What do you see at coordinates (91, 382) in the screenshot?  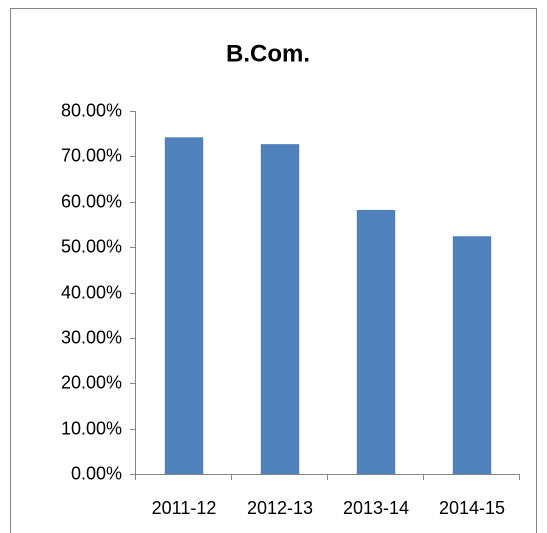 I see `y-tick-label: 20.00%` at bounding box center [91, 382].